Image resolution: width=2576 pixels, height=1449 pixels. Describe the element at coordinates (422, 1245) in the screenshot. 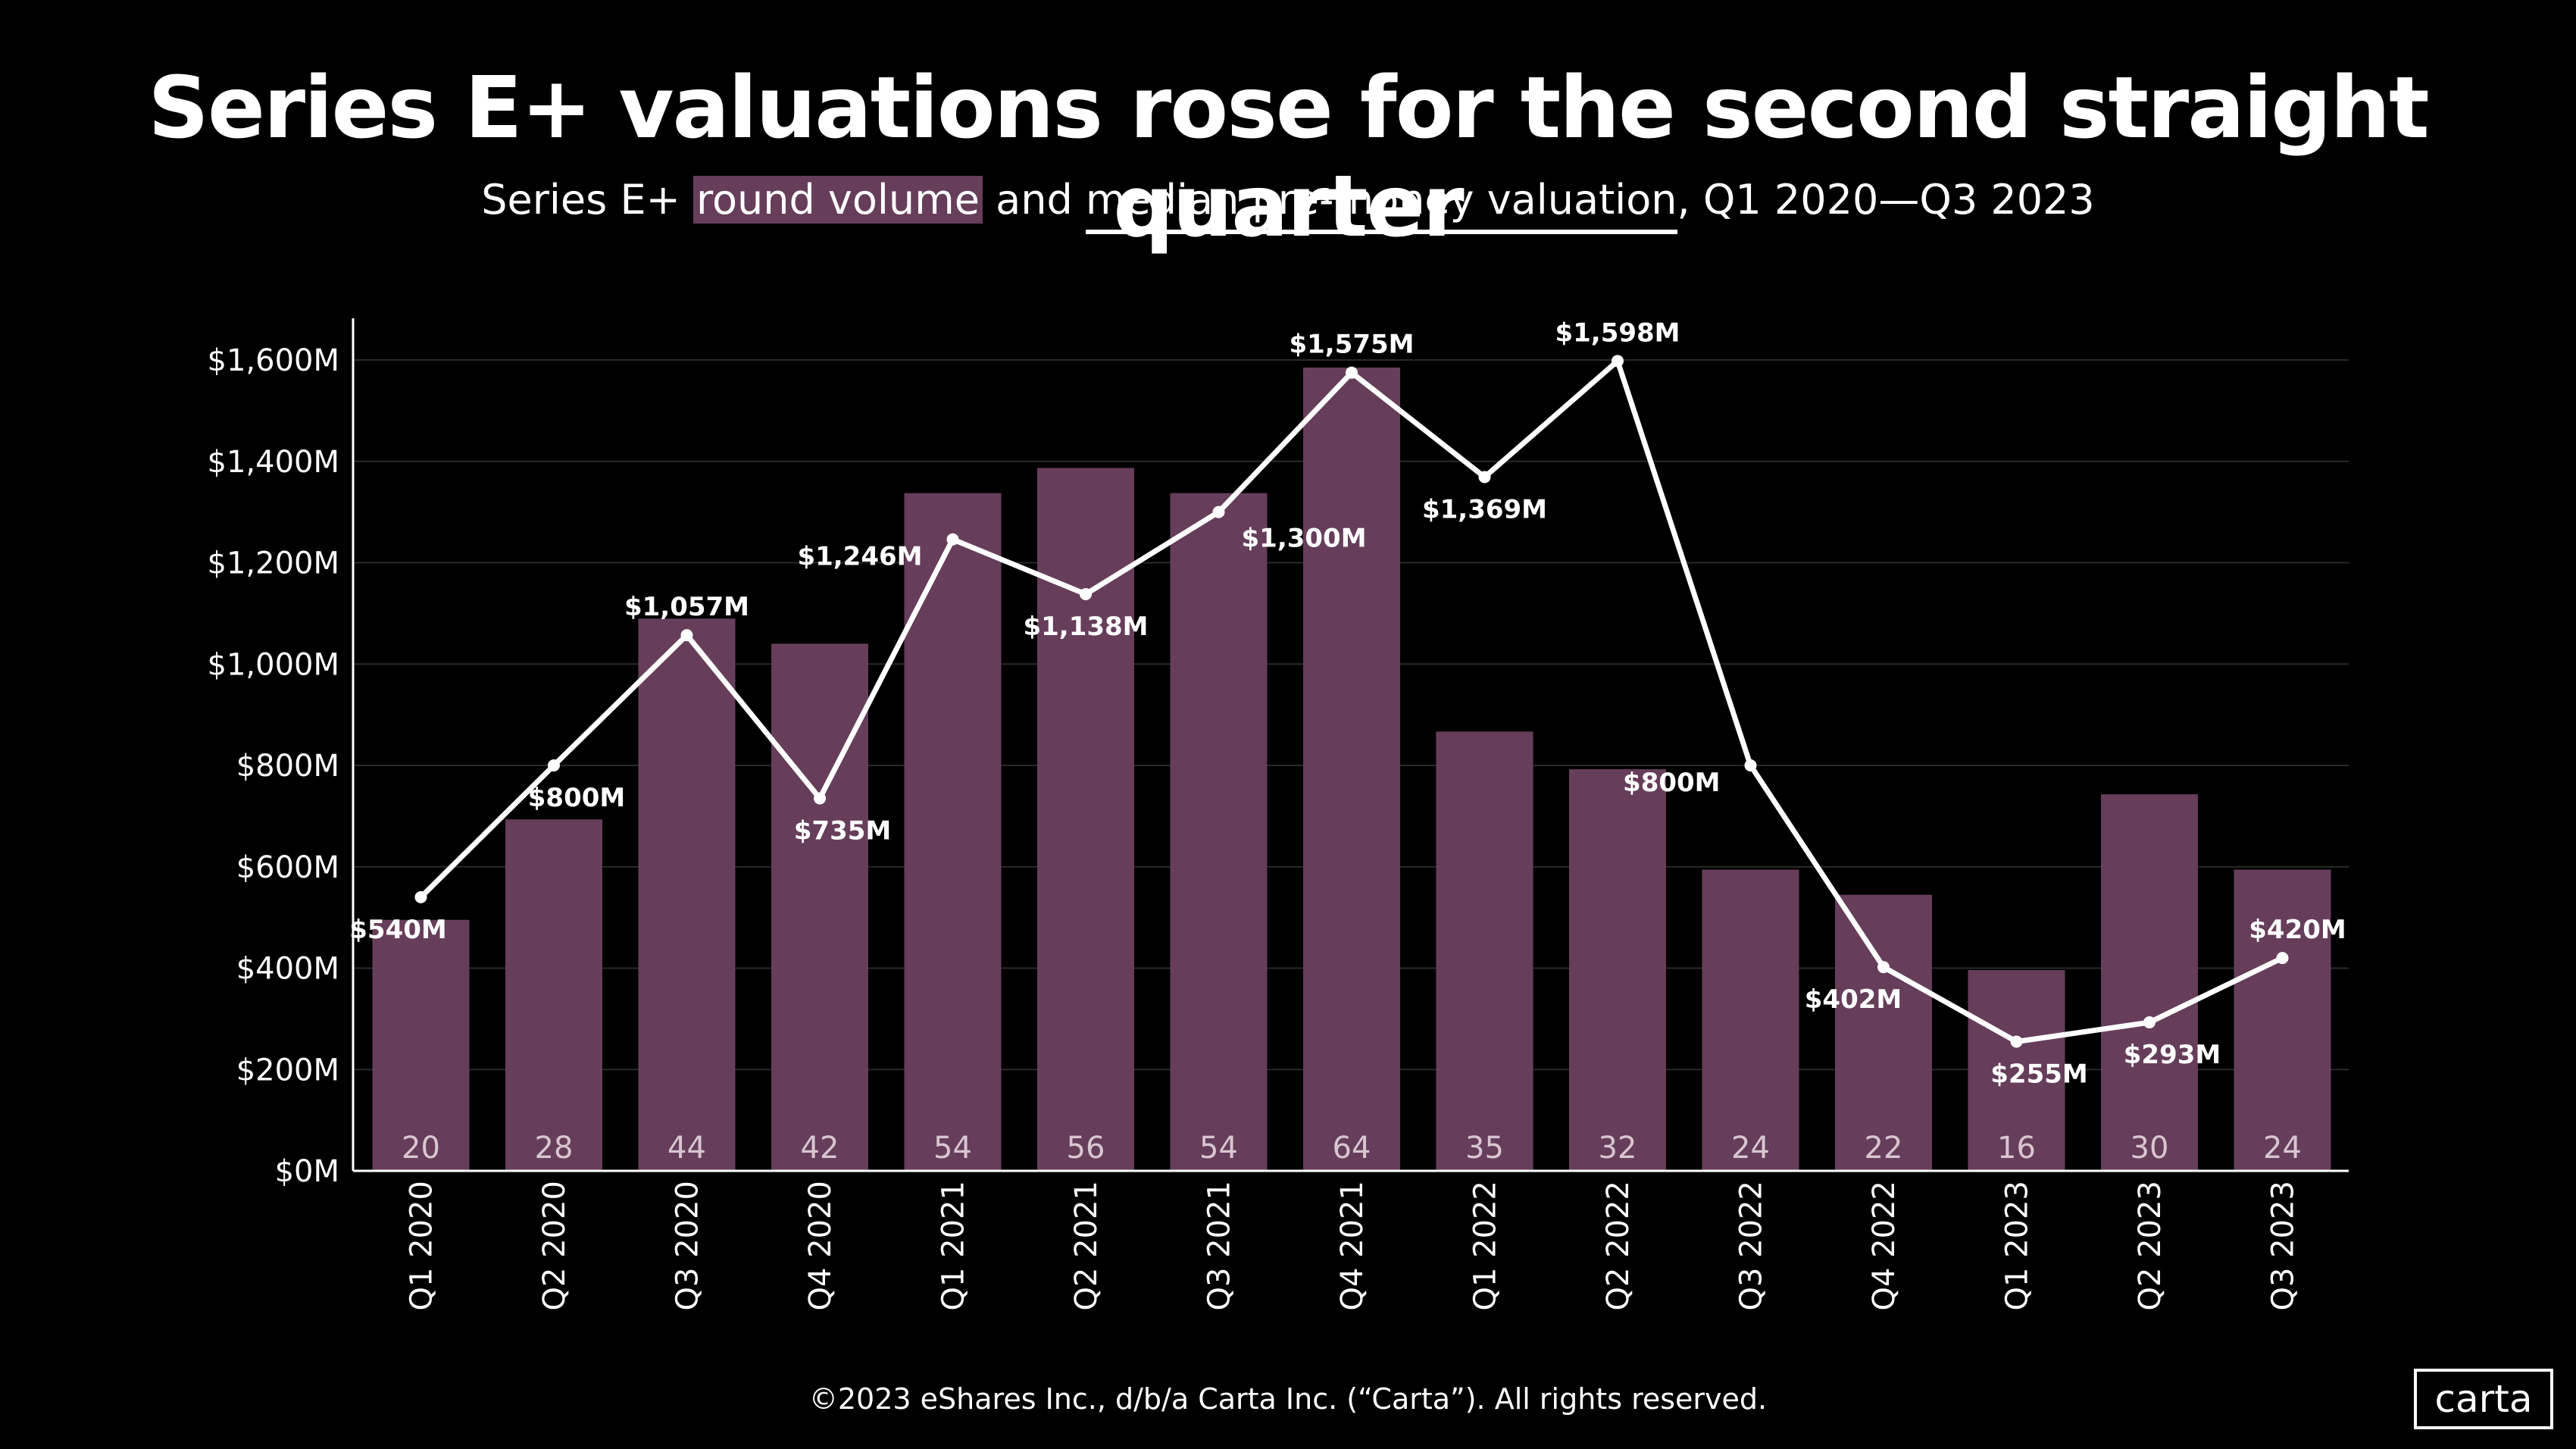

I see `x-tick-label: Q1 2020` at that location.